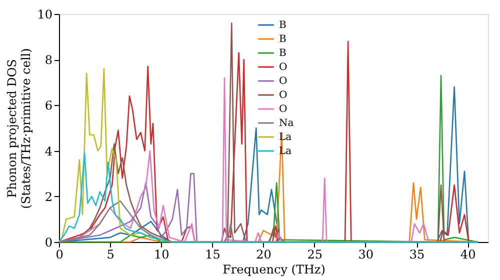 The width and height of the screenshot is (500, 280). What do you see at coordinates (274, 269) in the screenshot?
I see `x-axis-title: Frequency (THz)` at bounding box center [274, 269].